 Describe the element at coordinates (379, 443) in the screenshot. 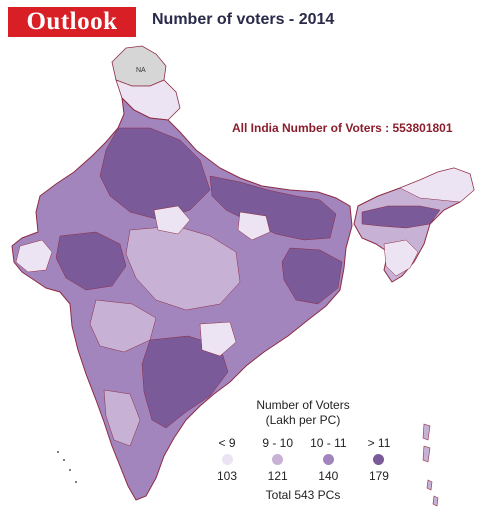

I see `legend-range: > 11` at that location.